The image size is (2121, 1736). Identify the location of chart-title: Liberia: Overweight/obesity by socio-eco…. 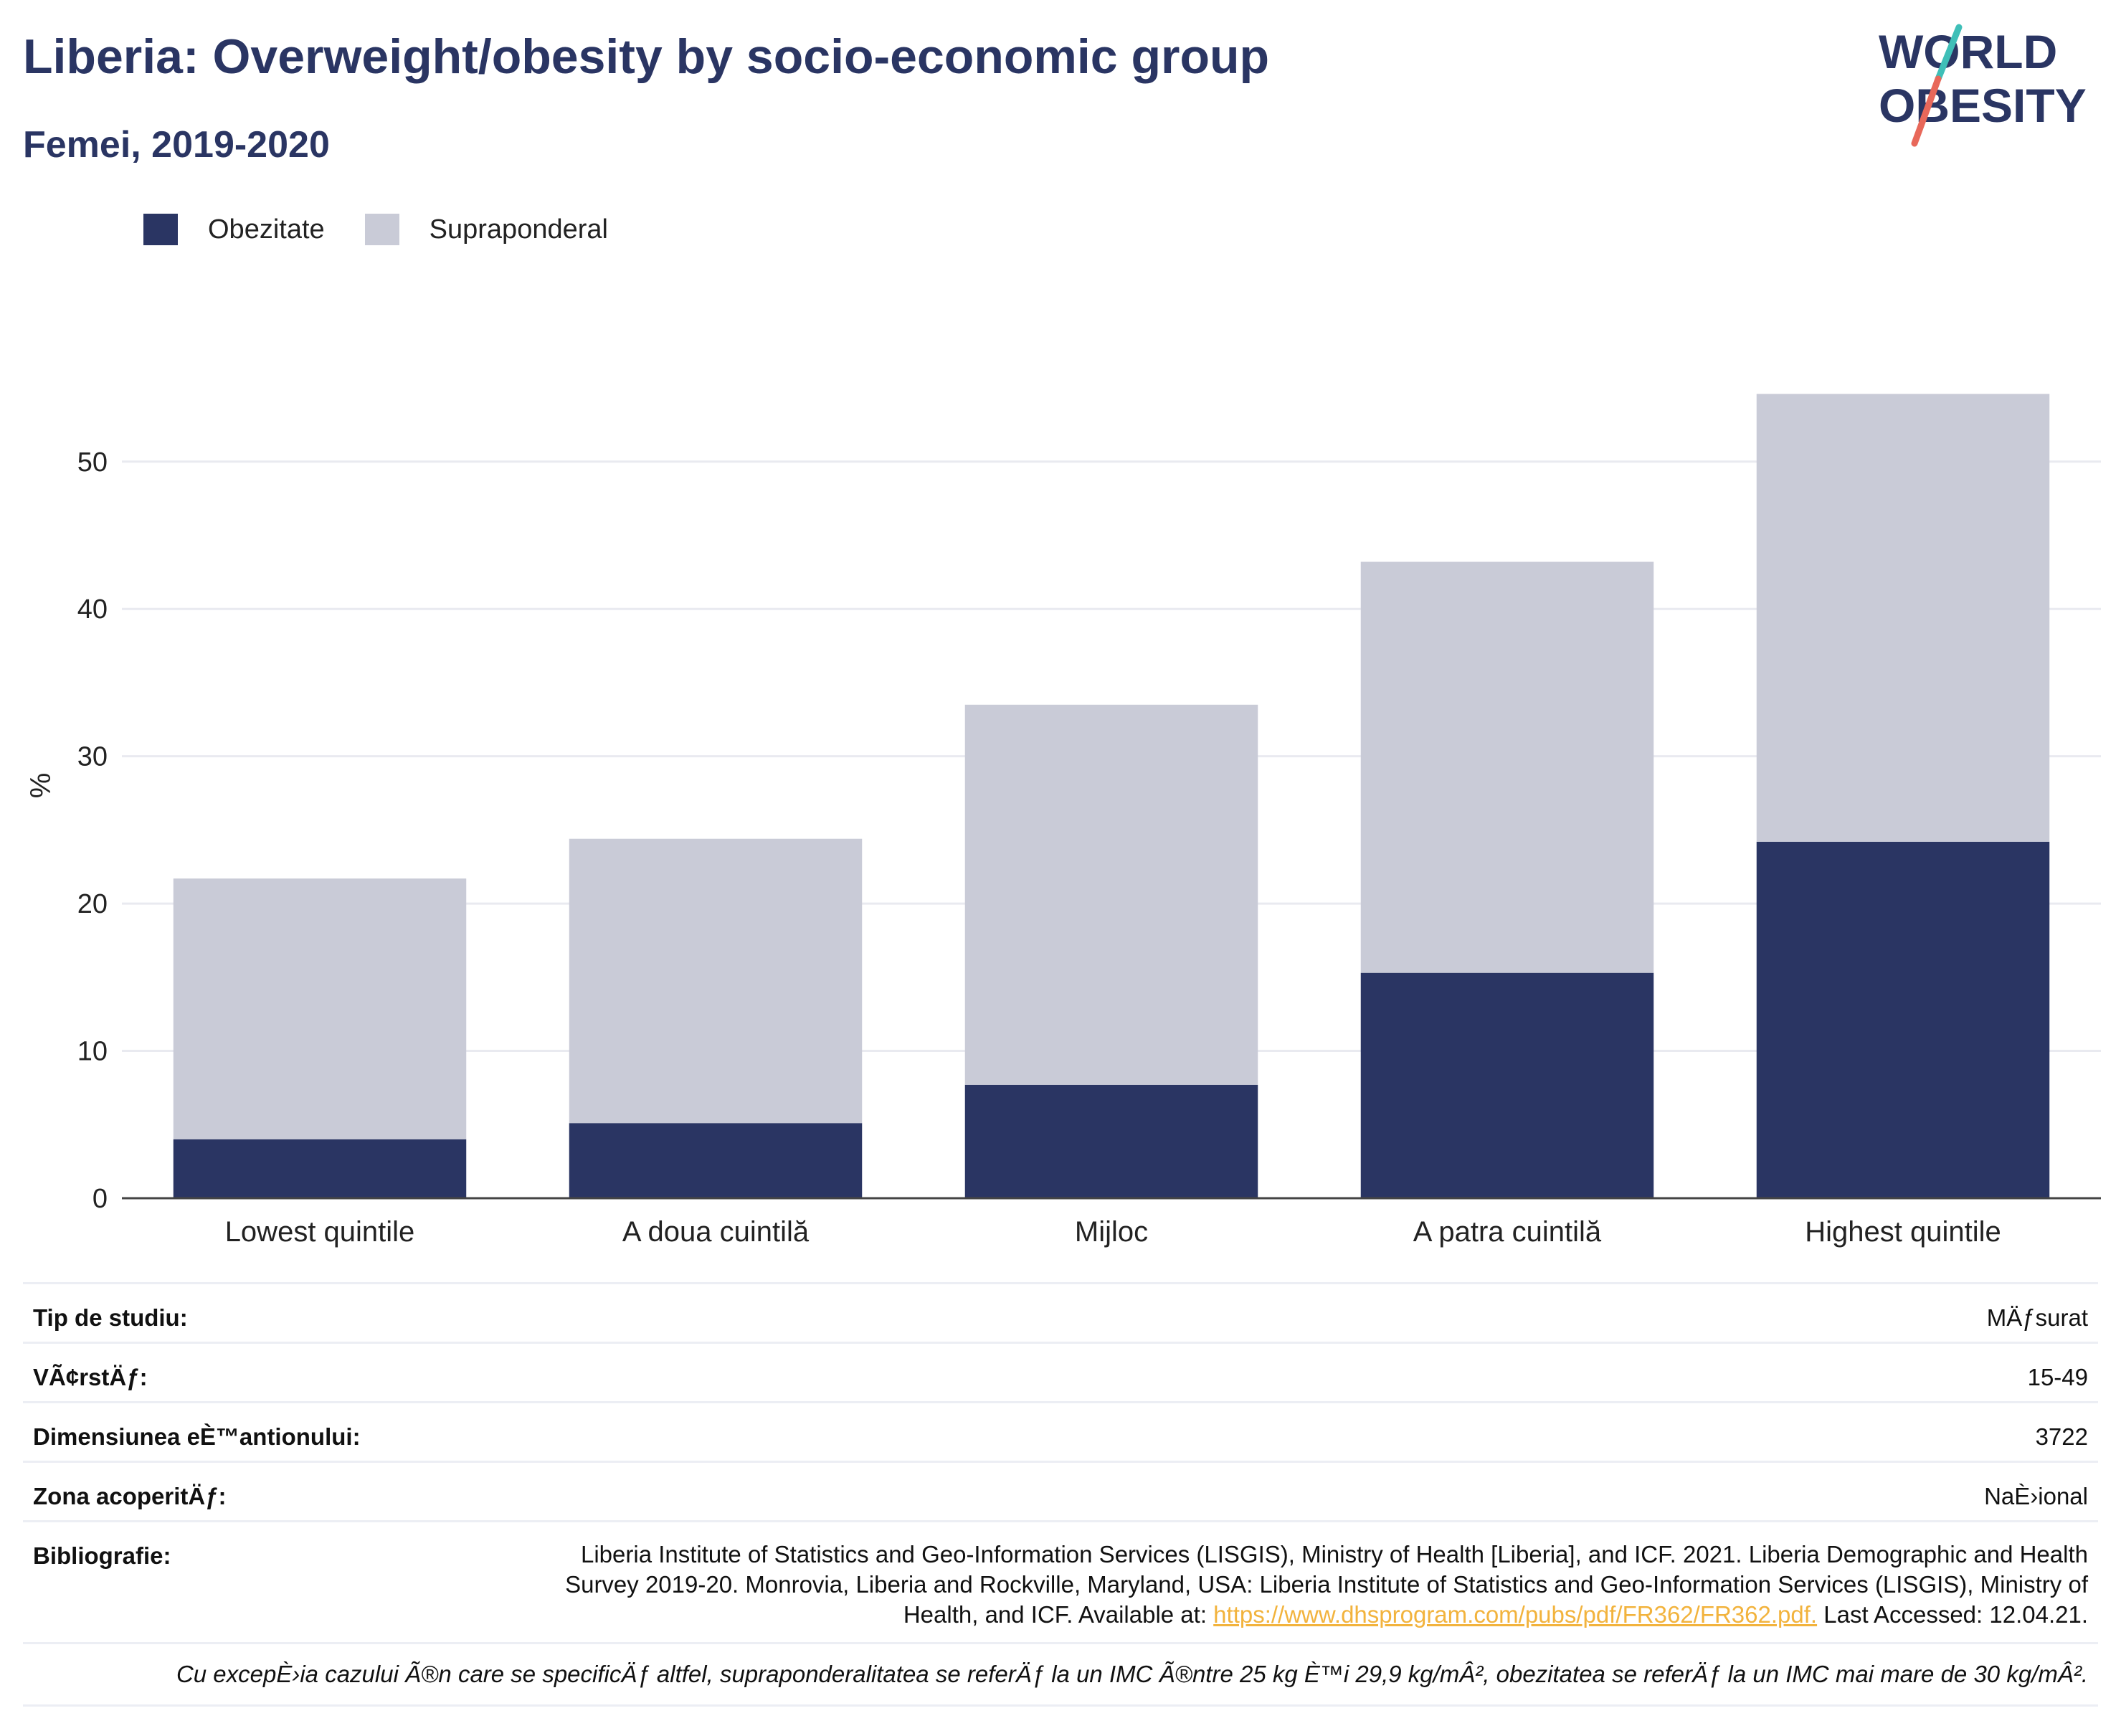
(646, 56).